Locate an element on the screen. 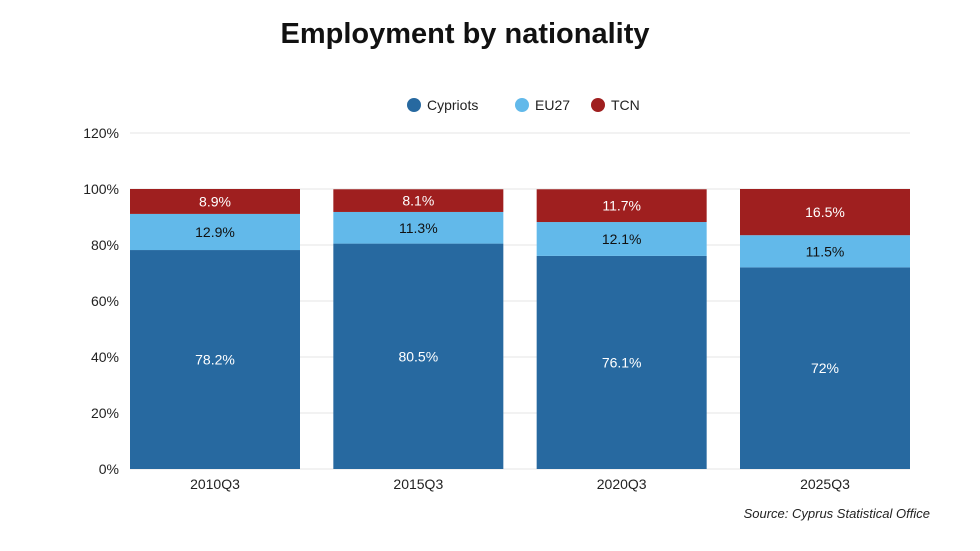 The image size is (980, 551). chart-title: Employment by nationality is located at coordinates (465, 34).